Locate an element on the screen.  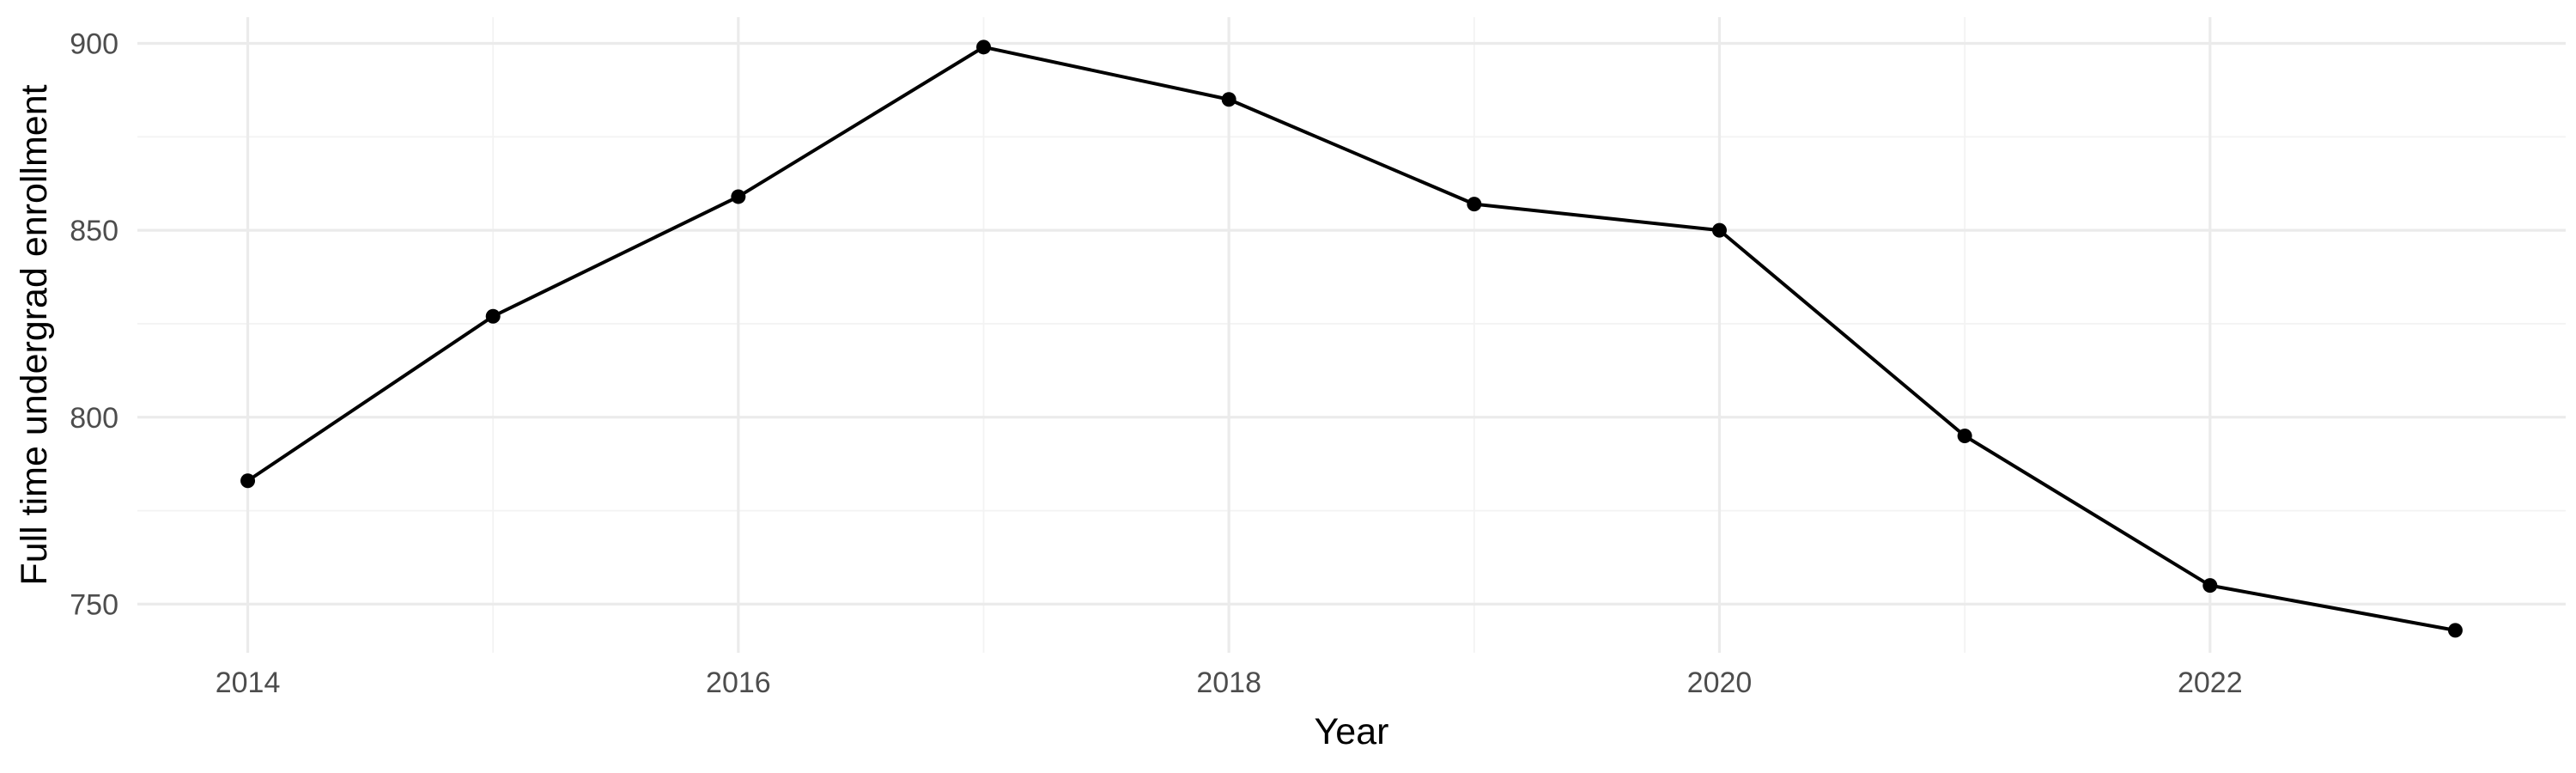
x-tick-label: 2014 is located at coordinates (249, 682).